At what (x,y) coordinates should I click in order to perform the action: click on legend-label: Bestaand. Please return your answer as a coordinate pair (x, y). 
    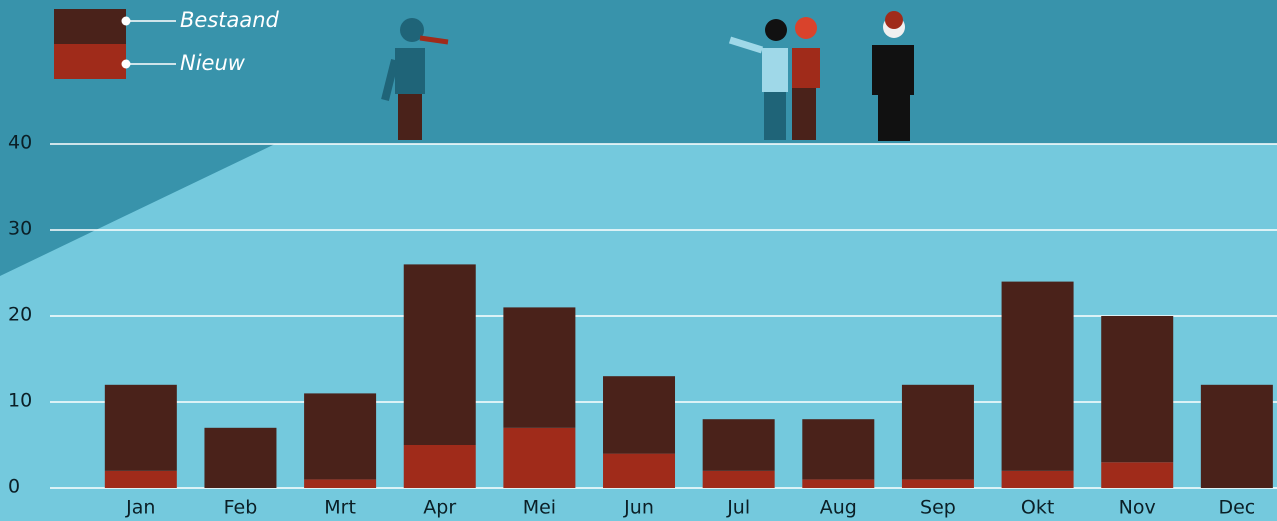
    Looking at the image, I should click on (230, 20).